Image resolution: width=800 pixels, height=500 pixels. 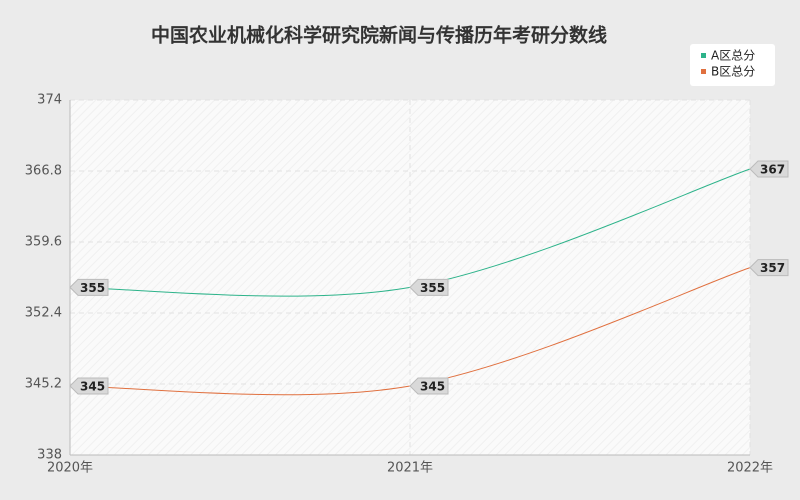 What do you see at coordinates (410, 468) in the screenshot?
I see `x-tick-label: 2021年` at bounding box center [410, 468].